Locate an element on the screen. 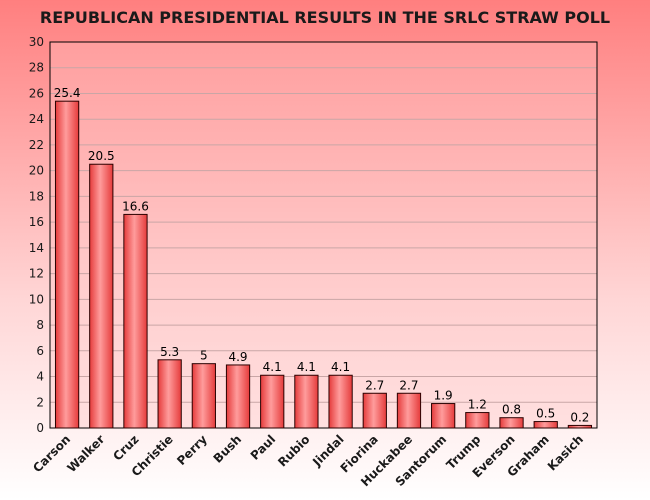 The width and height of the screenshot is (650, 500). data-label: 1.9 is located at coordinates (443, 396).